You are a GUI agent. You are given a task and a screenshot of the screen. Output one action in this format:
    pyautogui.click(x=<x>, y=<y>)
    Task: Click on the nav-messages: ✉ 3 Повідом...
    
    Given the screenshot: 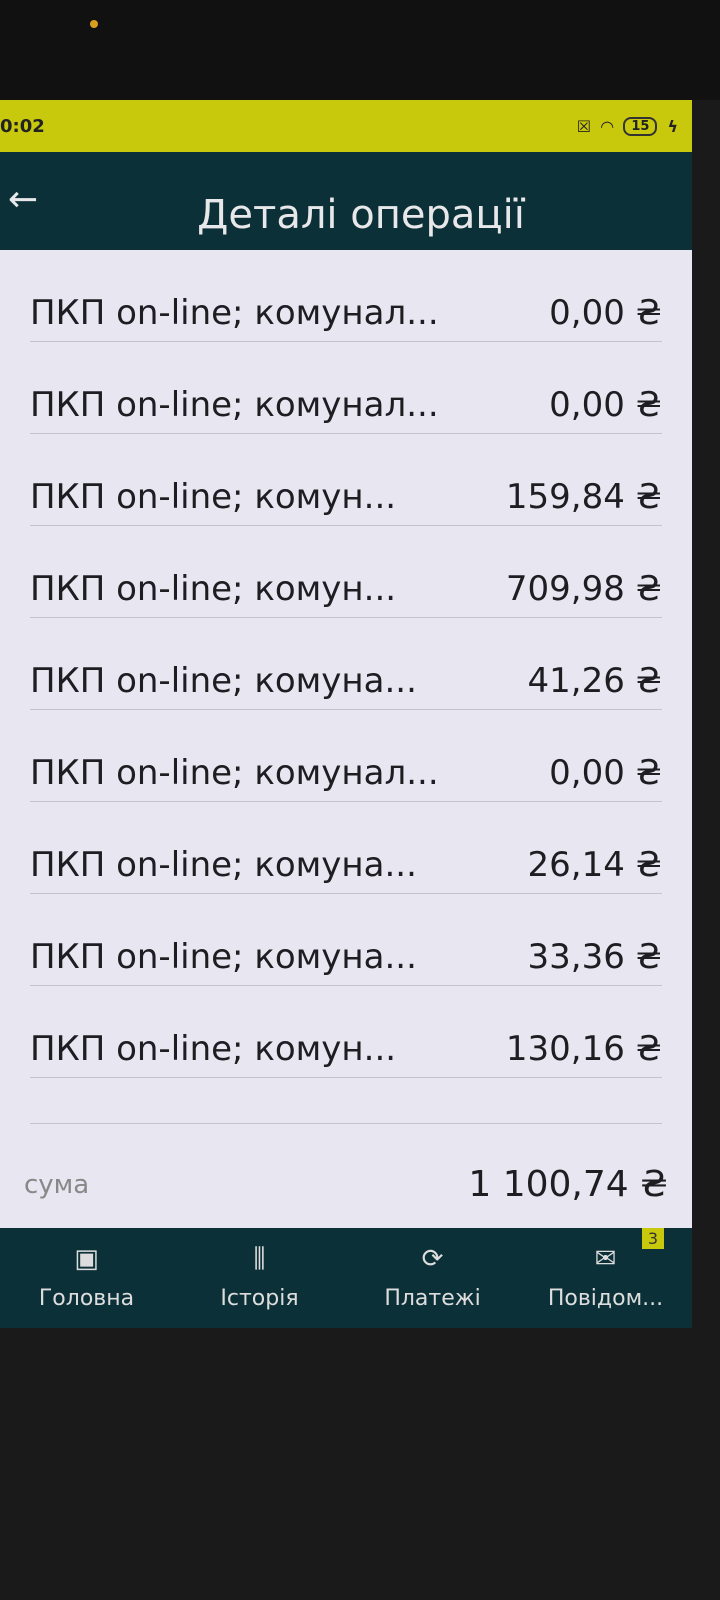 What is the action you would take?
    pyautogui.click(x=605, y=1278)
    